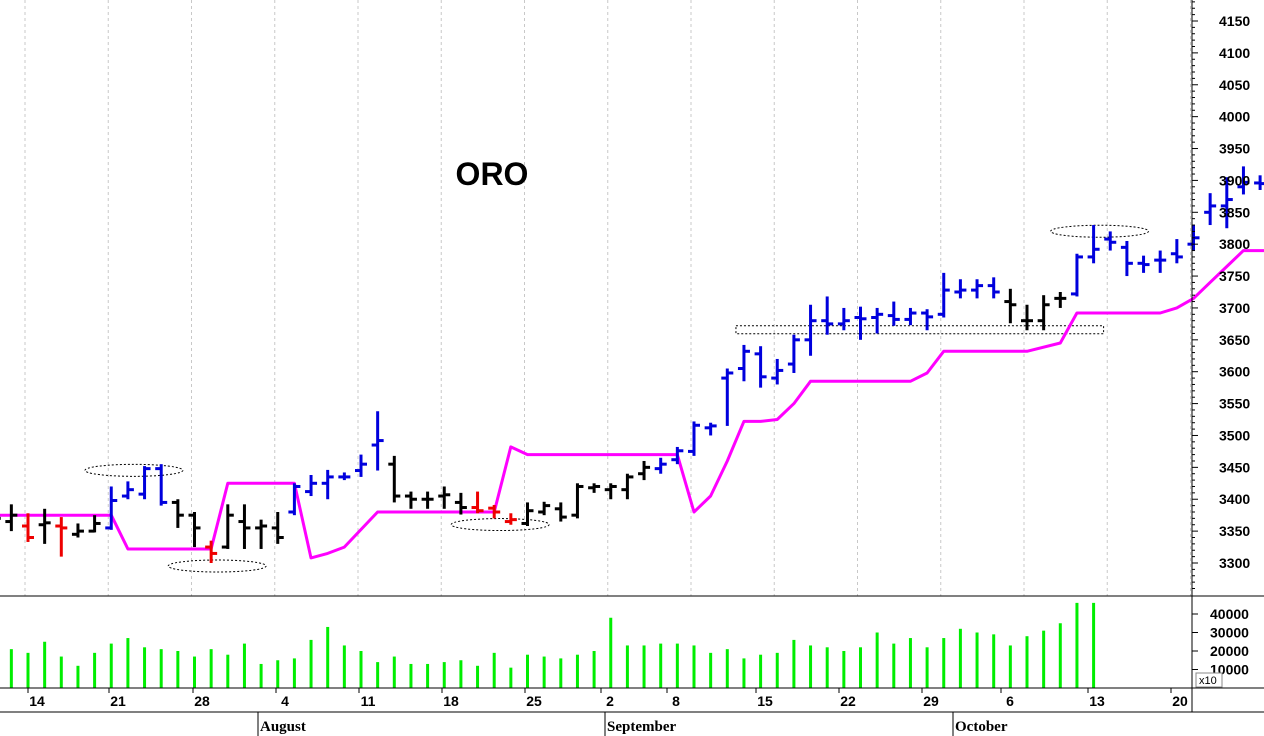 The width and height of the screenshot is (1264, 736). Describe the element at coordinates (1234, 340) in the screenshot. I see `price-tick-label: 3650` at that location.